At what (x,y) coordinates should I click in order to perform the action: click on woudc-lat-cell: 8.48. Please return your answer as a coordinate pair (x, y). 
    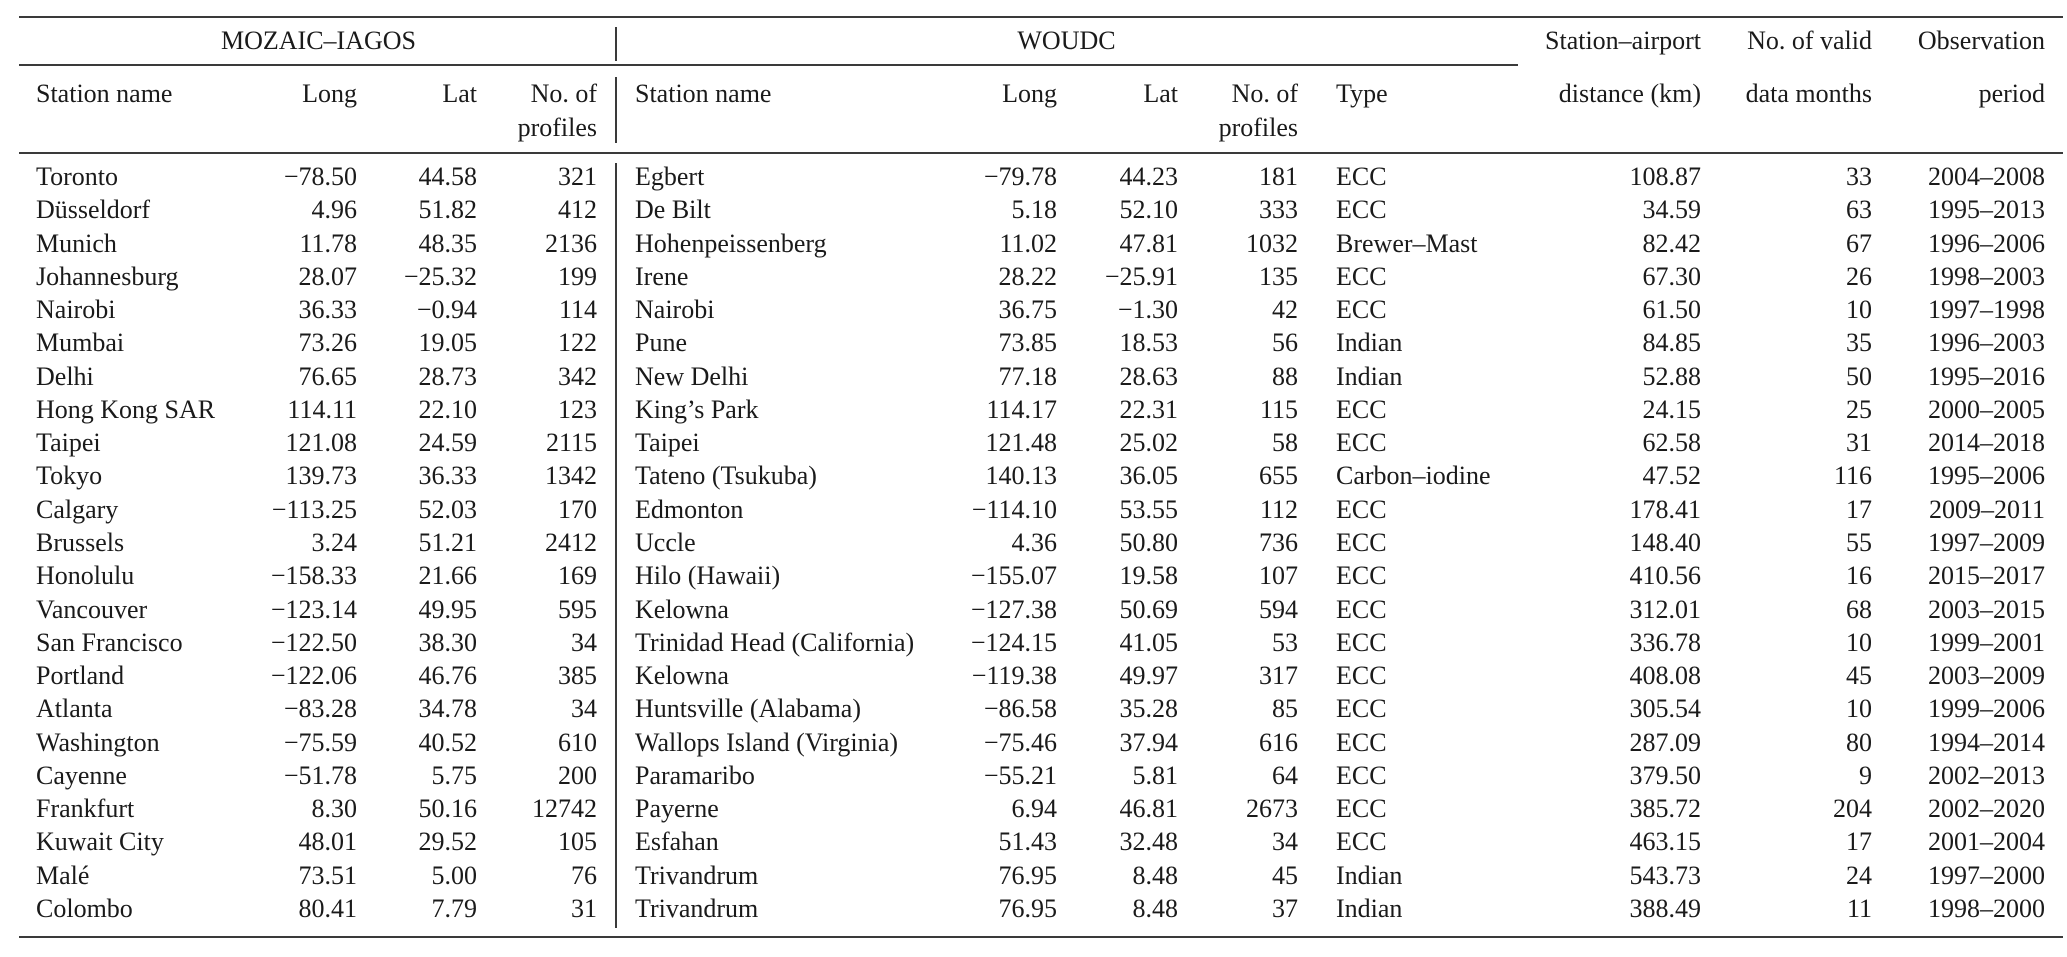
    Looking at the image, I should click on (1155, 875).